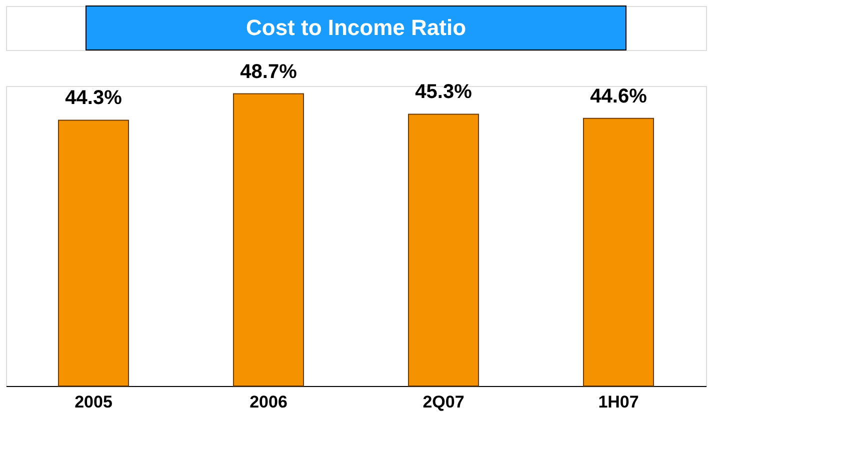  Describe the element at coordinates (269, 402) in the screenshot. I see `x-tick-label: 2006` at that location.